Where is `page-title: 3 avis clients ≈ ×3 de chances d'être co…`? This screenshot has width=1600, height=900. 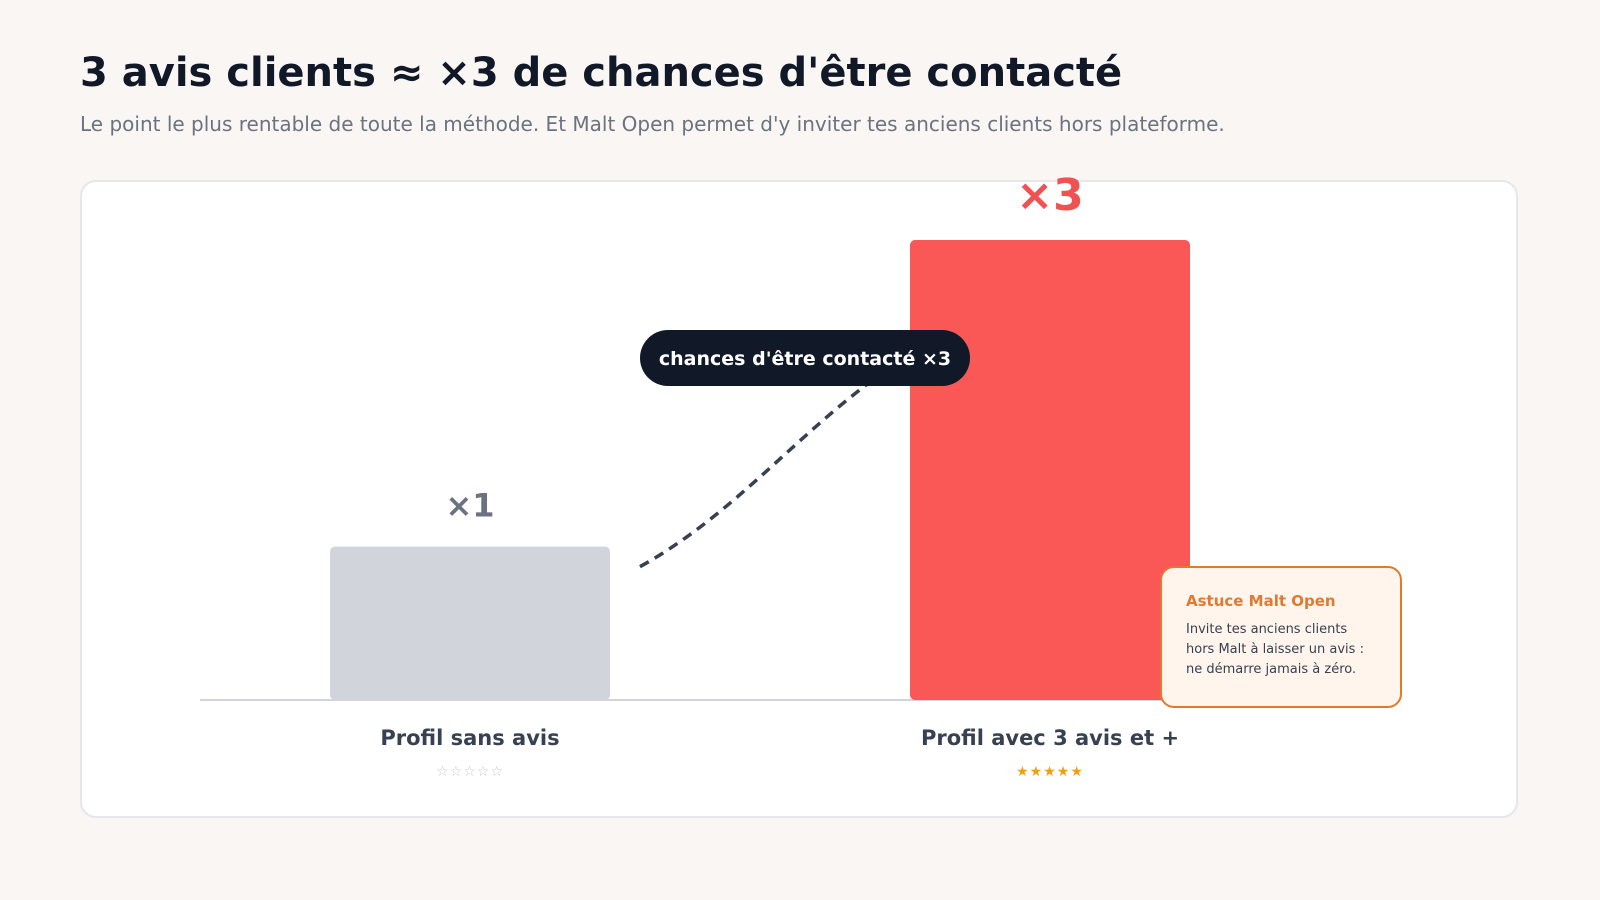
page-title: 3 avis clients ≈ ×3 de chances d'être co… is located at coordinates (601, 73).